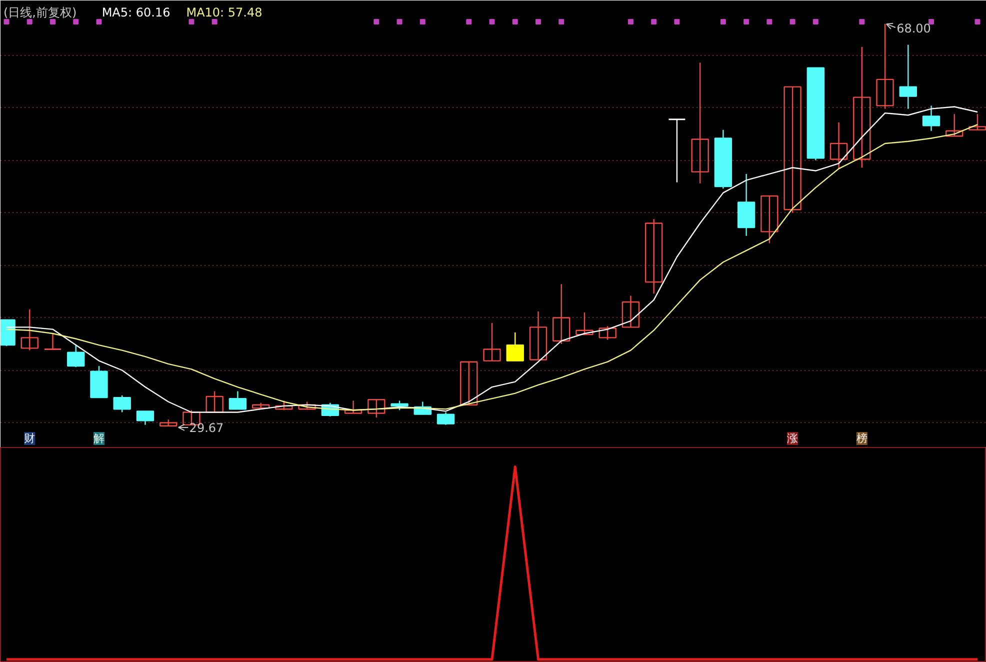  I want to click on text: 财, so click(30, 438).